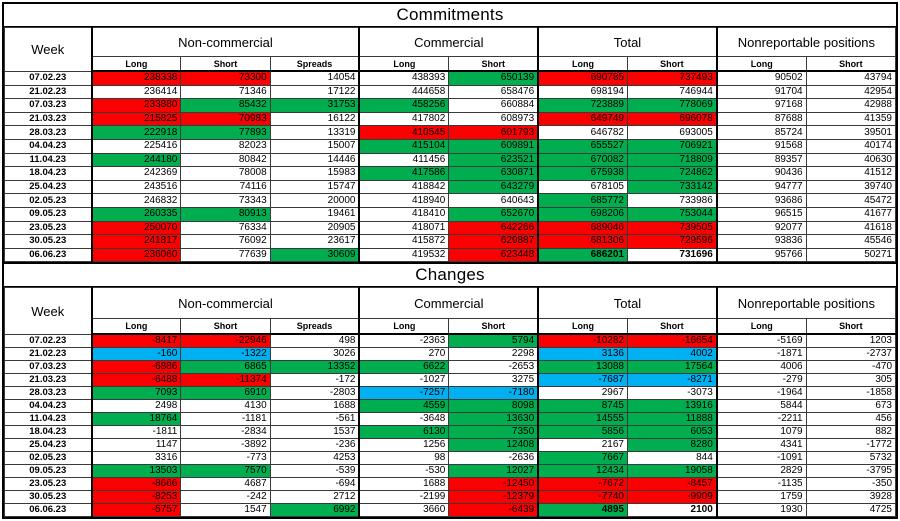 Image resolution: width=900 pixels, height=521 pixels. I want to click on value-cell: 92077, so click(761, 228).